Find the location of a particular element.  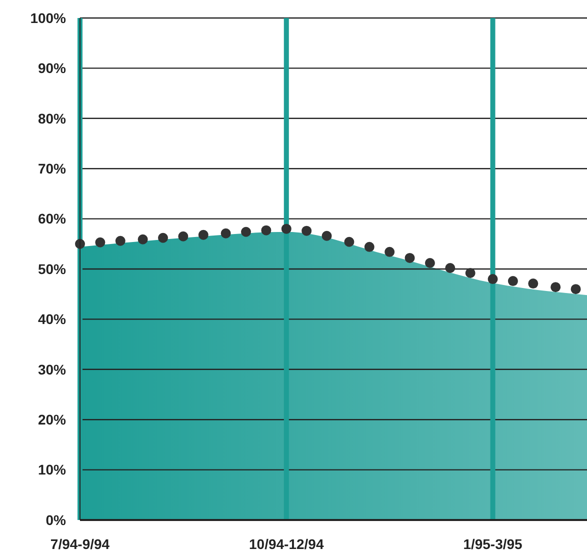

y-tick-label: 80% is located at coordinates (52, 118).